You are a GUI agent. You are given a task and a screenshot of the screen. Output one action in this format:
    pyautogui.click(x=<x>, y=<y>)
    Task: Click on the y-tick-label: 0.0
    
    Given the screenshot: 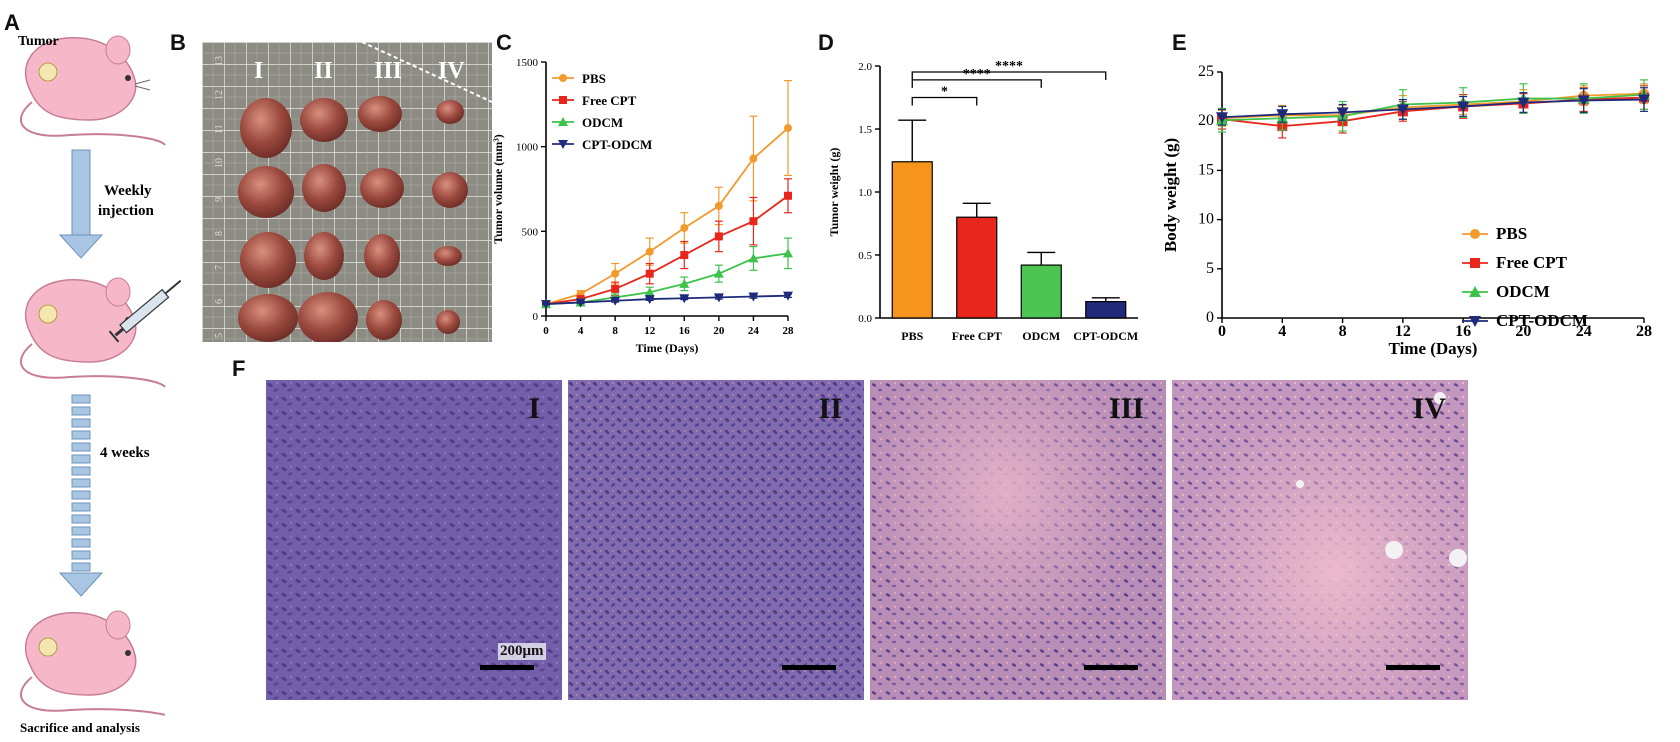 What is the action you would take?
    pyautogui.click(x=865, y=319)
    